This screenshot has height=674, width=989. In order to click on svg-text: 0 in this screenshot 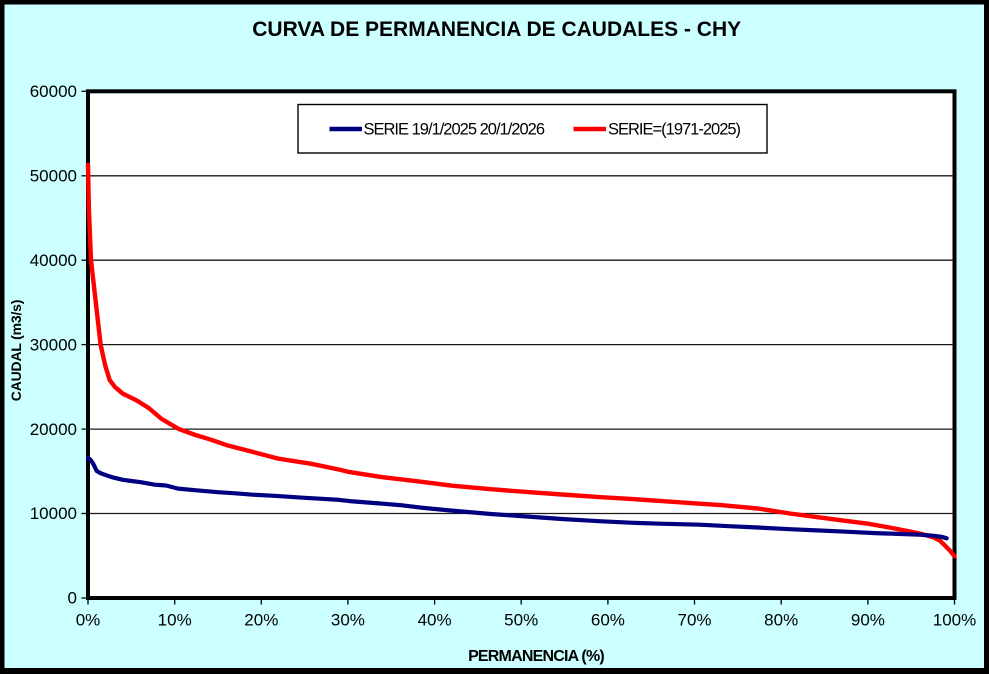, I will do `click(72, 598)`.